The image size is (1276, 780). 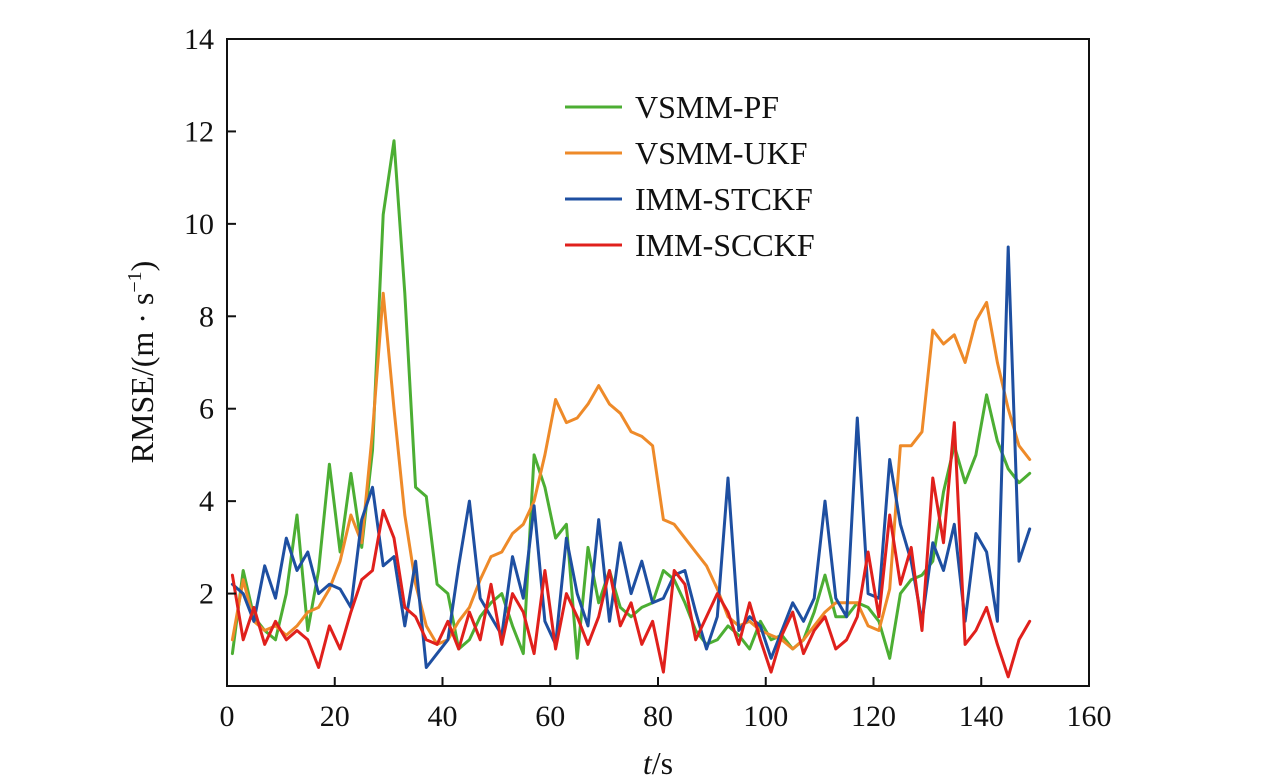 I want to click on legend-label-imm-stckf: IMM-STCKF, so click(x=724, y=199).